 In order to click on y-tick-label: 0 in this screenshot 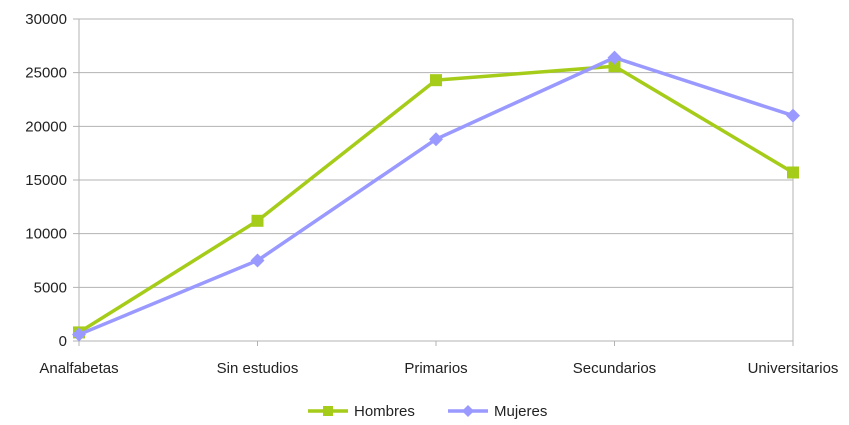, I will do `click(63, 341)`.